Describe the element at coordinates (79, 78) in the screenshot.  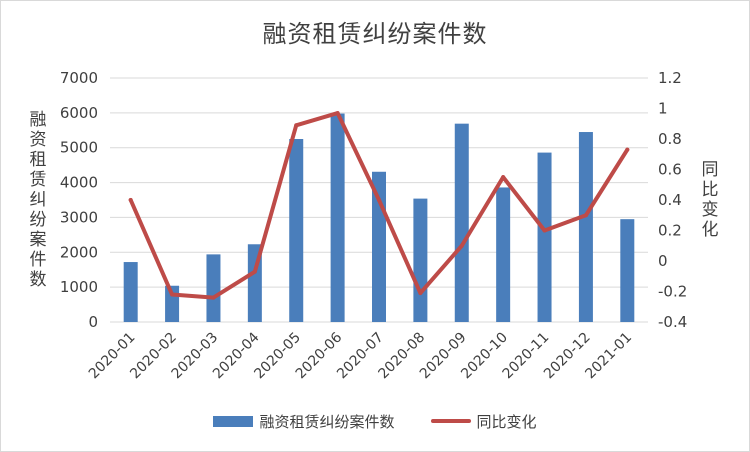
I see `y-tick-label-left: 7000` at that location.